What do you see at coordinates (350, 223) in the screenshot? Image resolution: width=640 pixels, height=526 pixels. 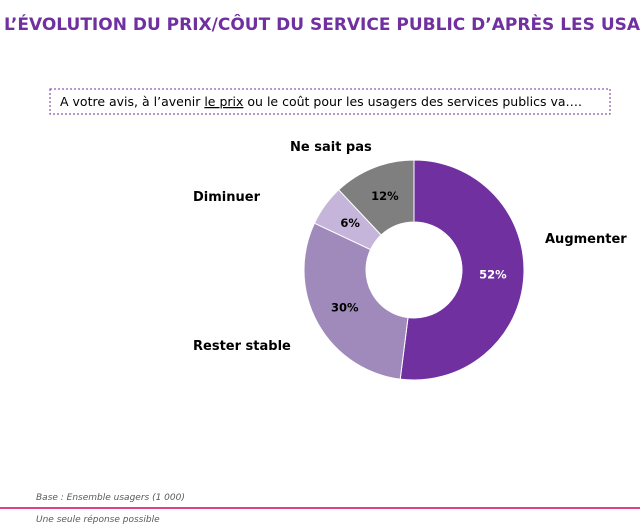 I see `value-label: 6%` at bounding box center [350, 223].